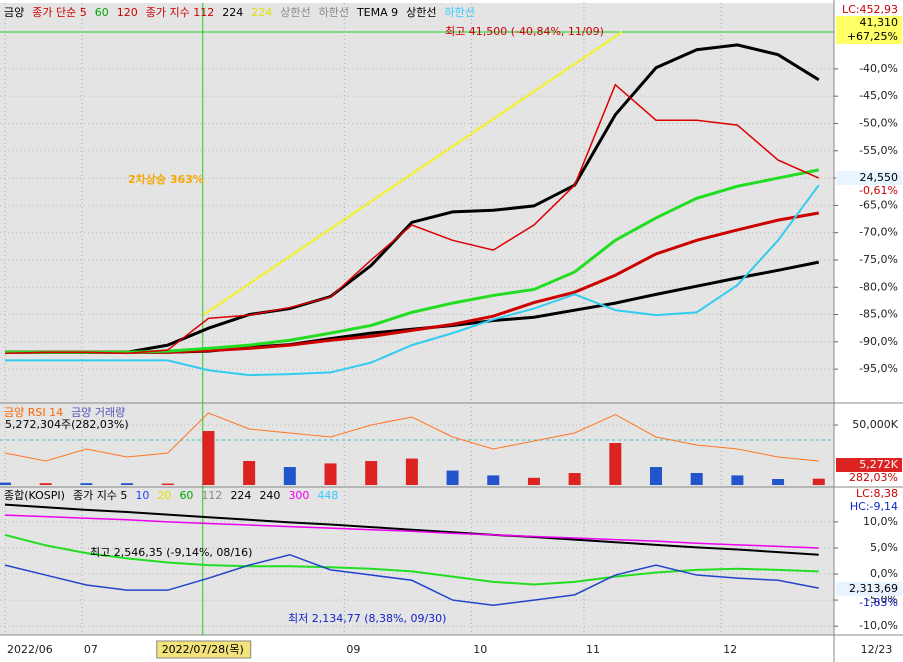 The height and width of the screenshot is (662, 903). Describe the element at coordinates (171, 552) in the screenshot. I see `annotation: 최고 2,546,35 (-9,14%, 08/16)` at that location.